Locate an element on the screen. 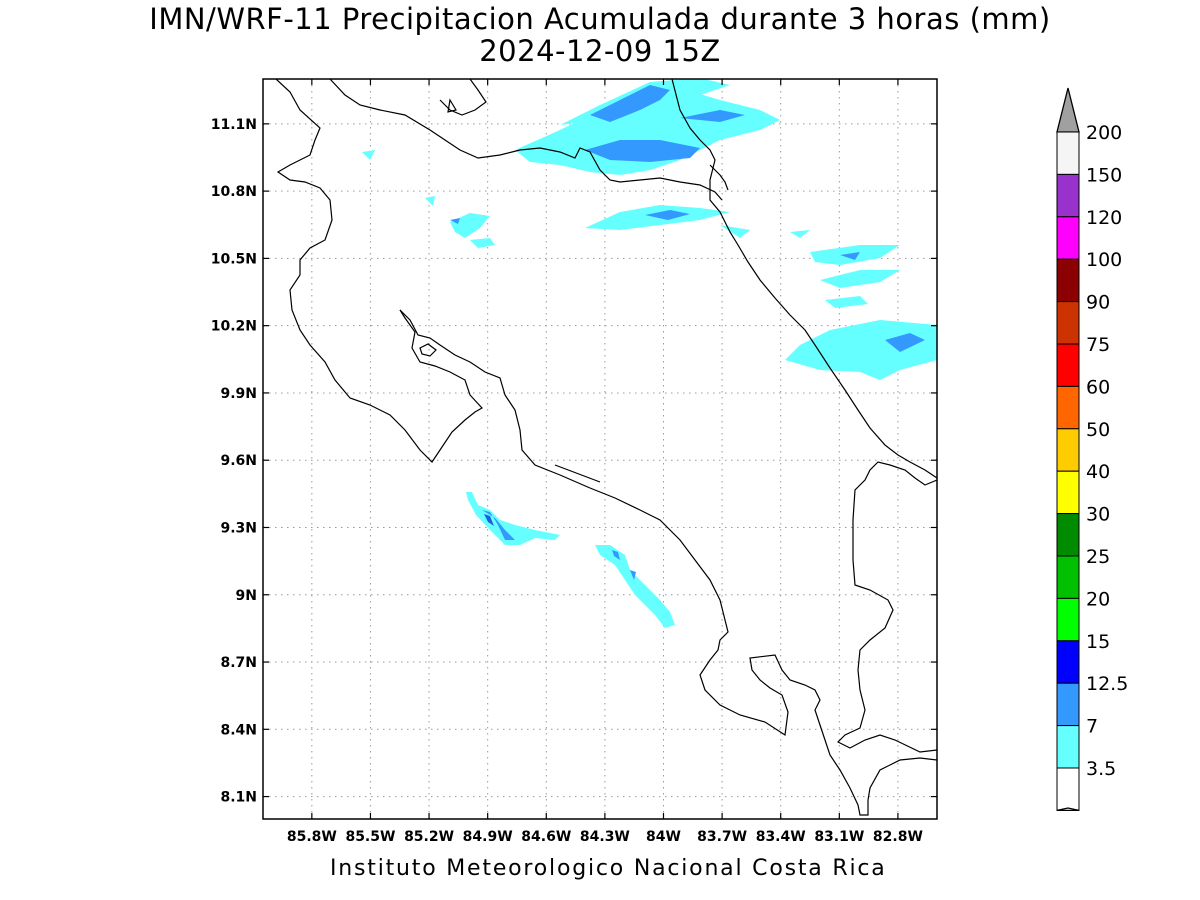  colorbar-label: 15 is located at coordinates (1098, 642).